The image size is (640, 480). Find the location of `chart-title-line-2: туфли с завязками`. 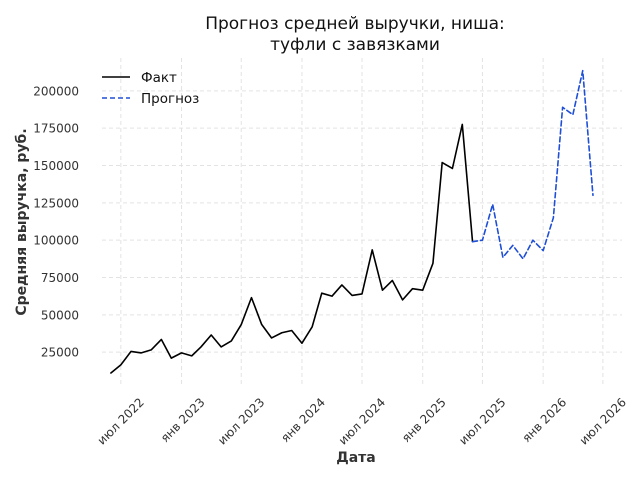

chart-title-line-2: туфли с завязками is located at coordinates (355, 45).